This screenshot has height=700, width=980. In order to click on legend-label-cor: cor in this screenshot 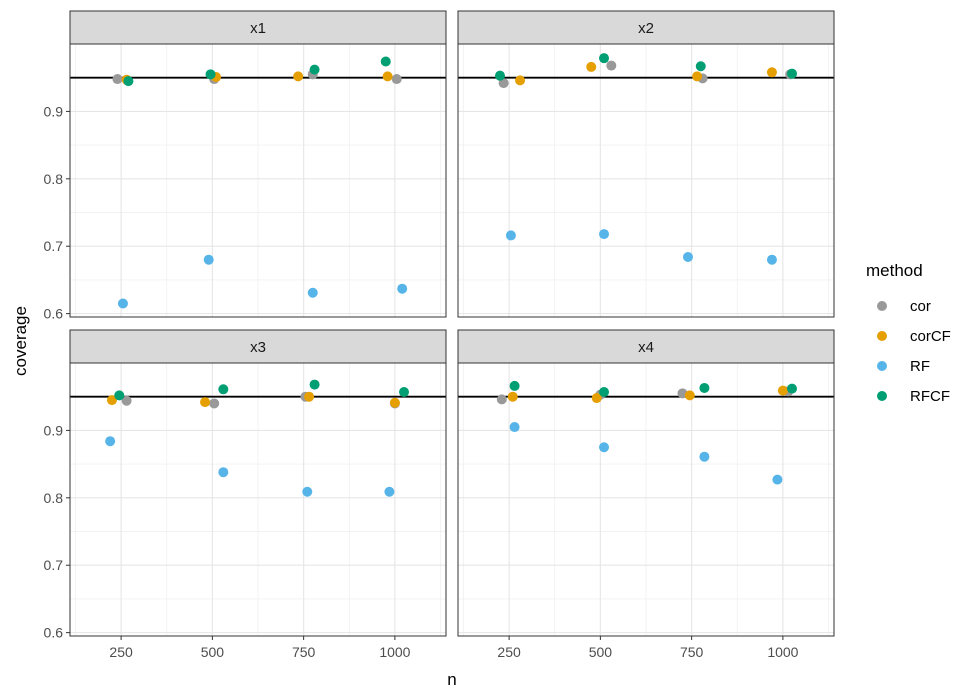, I will do `click(920, 306)`.